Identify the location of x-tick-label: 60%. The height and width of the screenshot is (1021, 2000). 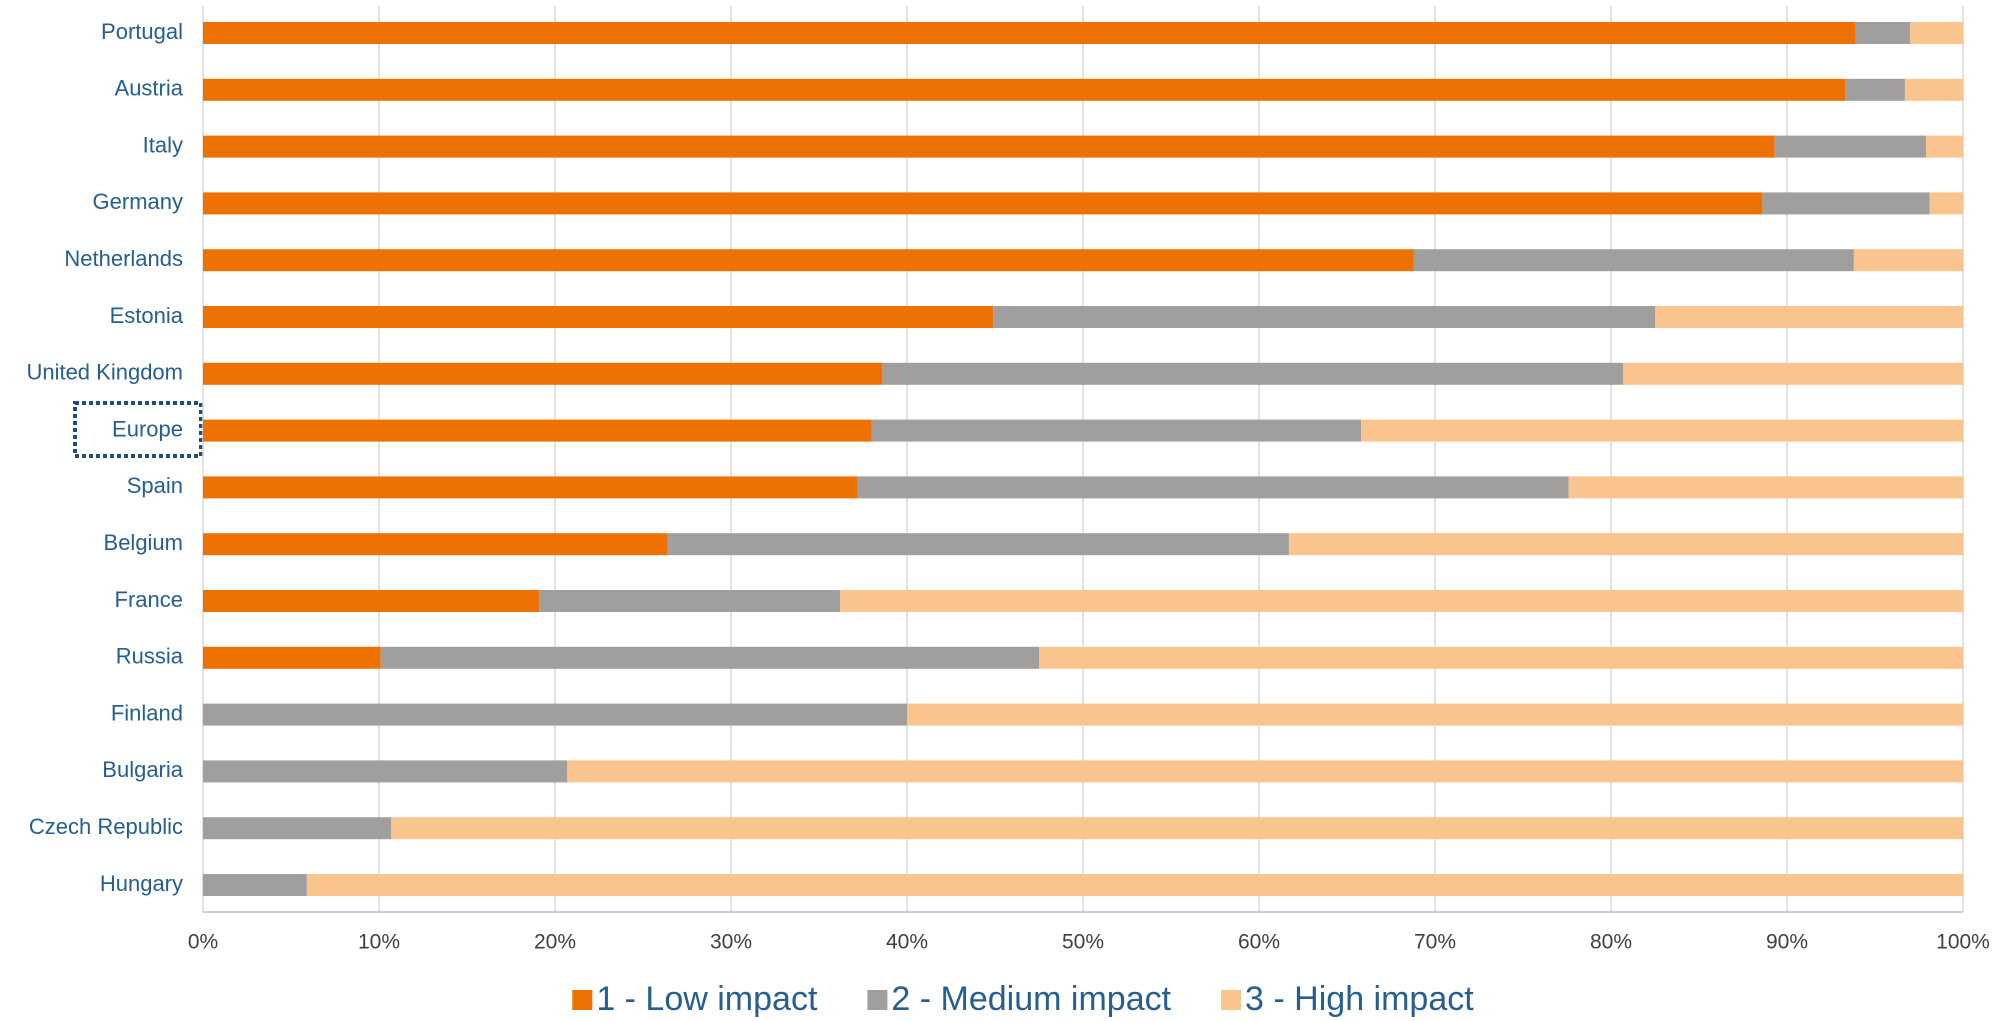
(1259, 942).